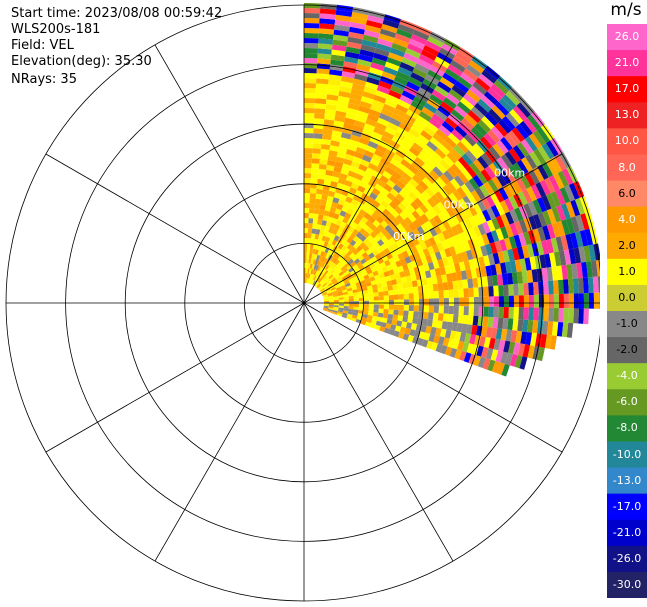 This screenshot has height=607, width=647. I want to click on colorbar-swatch, so click(627, 141).